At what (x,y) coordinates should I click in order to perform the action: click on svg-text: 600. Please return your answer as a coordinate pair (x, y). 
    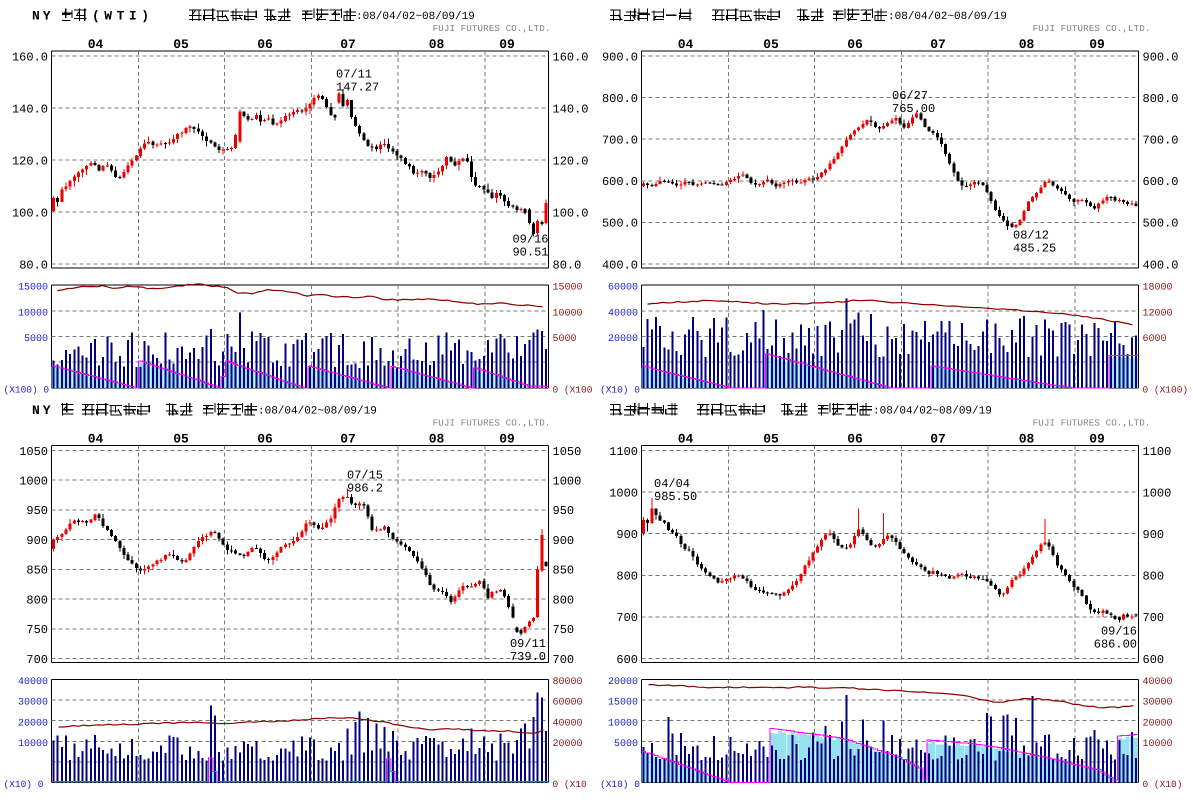
    Looking at the image, I should click on (627, 660).